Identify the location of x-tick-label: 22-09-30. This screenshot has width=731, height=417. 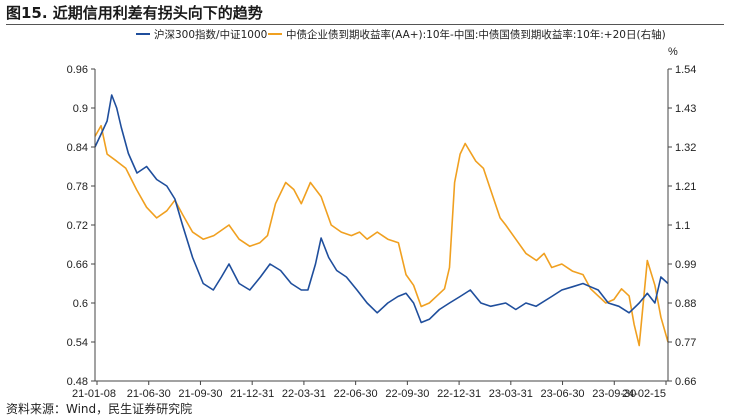
(407, 394).